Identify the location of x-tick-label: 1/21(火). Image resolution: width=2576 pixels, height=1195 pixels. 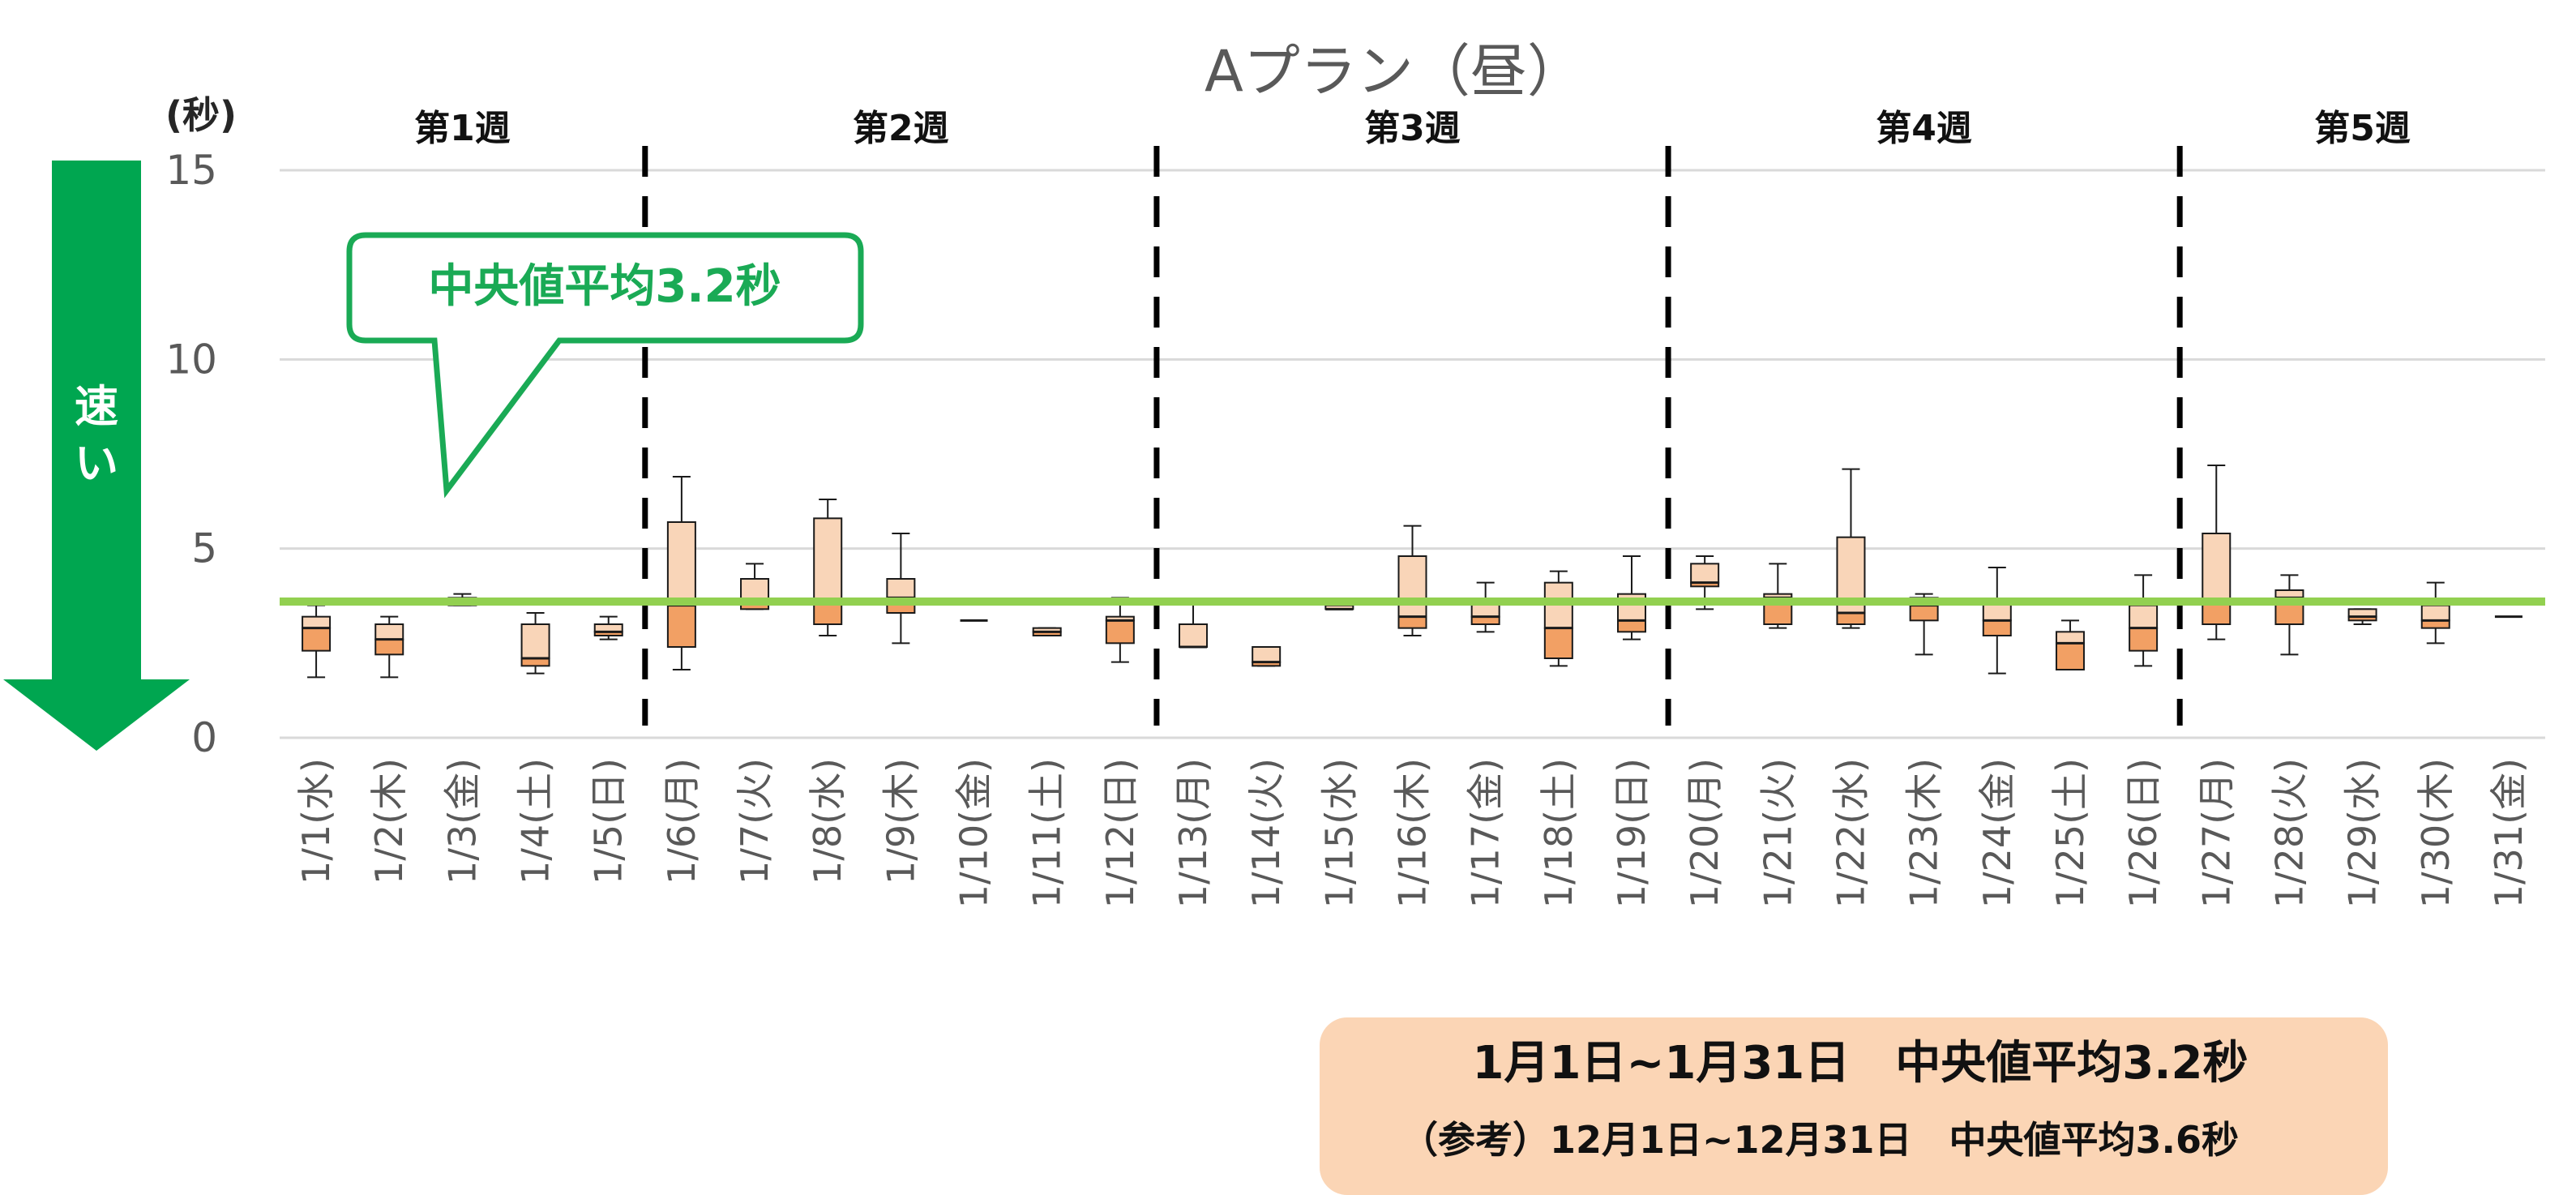
(1777, 833).